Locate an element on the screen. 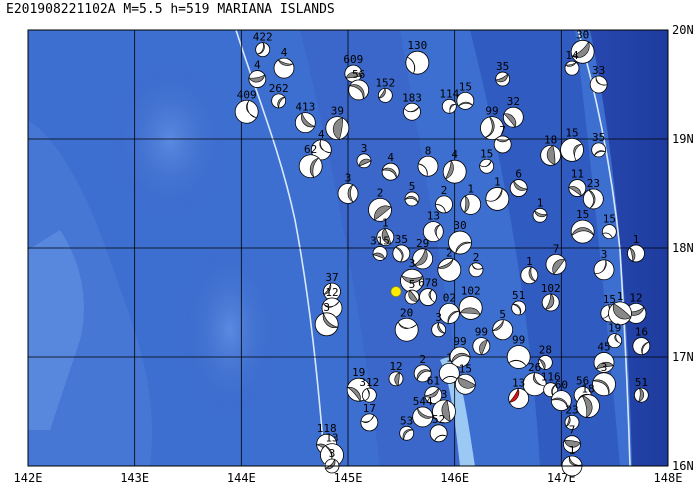 The image size is (697, 496). focal-mechanism: 61 is located at coordinates (433, 390).